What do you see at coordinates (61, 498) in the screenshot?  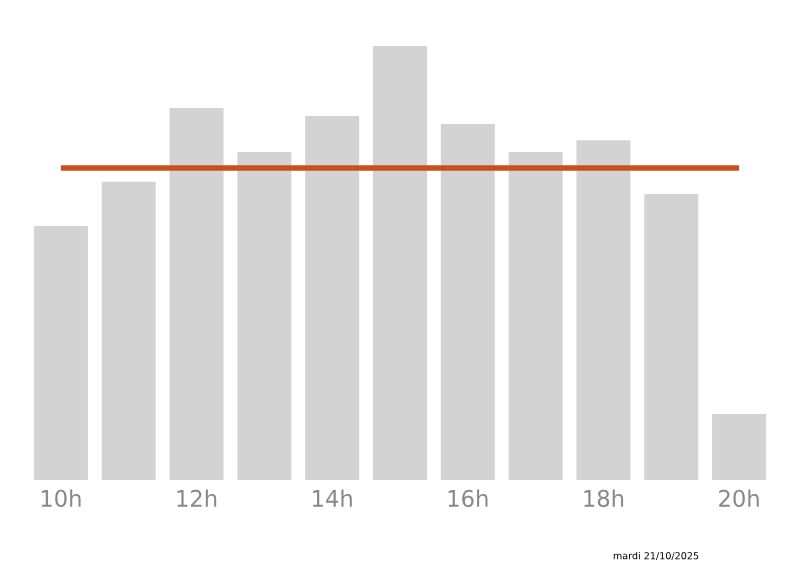 I see `x-tick-label: 10h` at bounding box center [61, 498].